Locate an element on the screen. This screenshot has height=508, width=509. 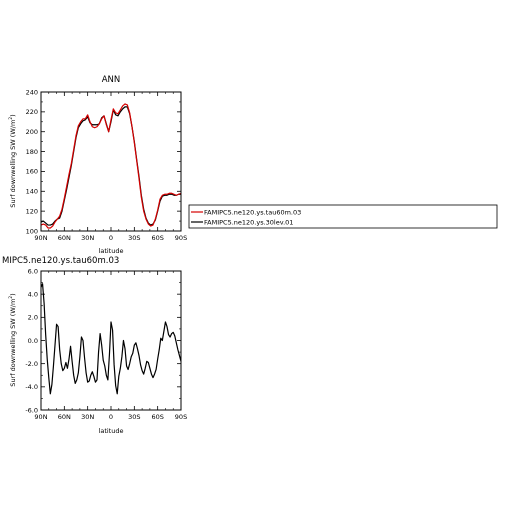
panel-bottom-lines is located at coordinates (111, 339).